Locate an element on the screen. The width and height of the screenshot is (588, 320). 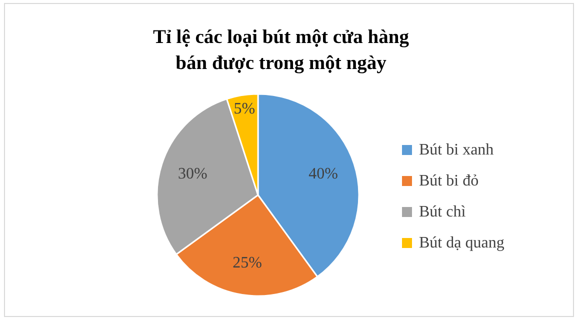
data-label: 40% is located at coordinates (323, 173).